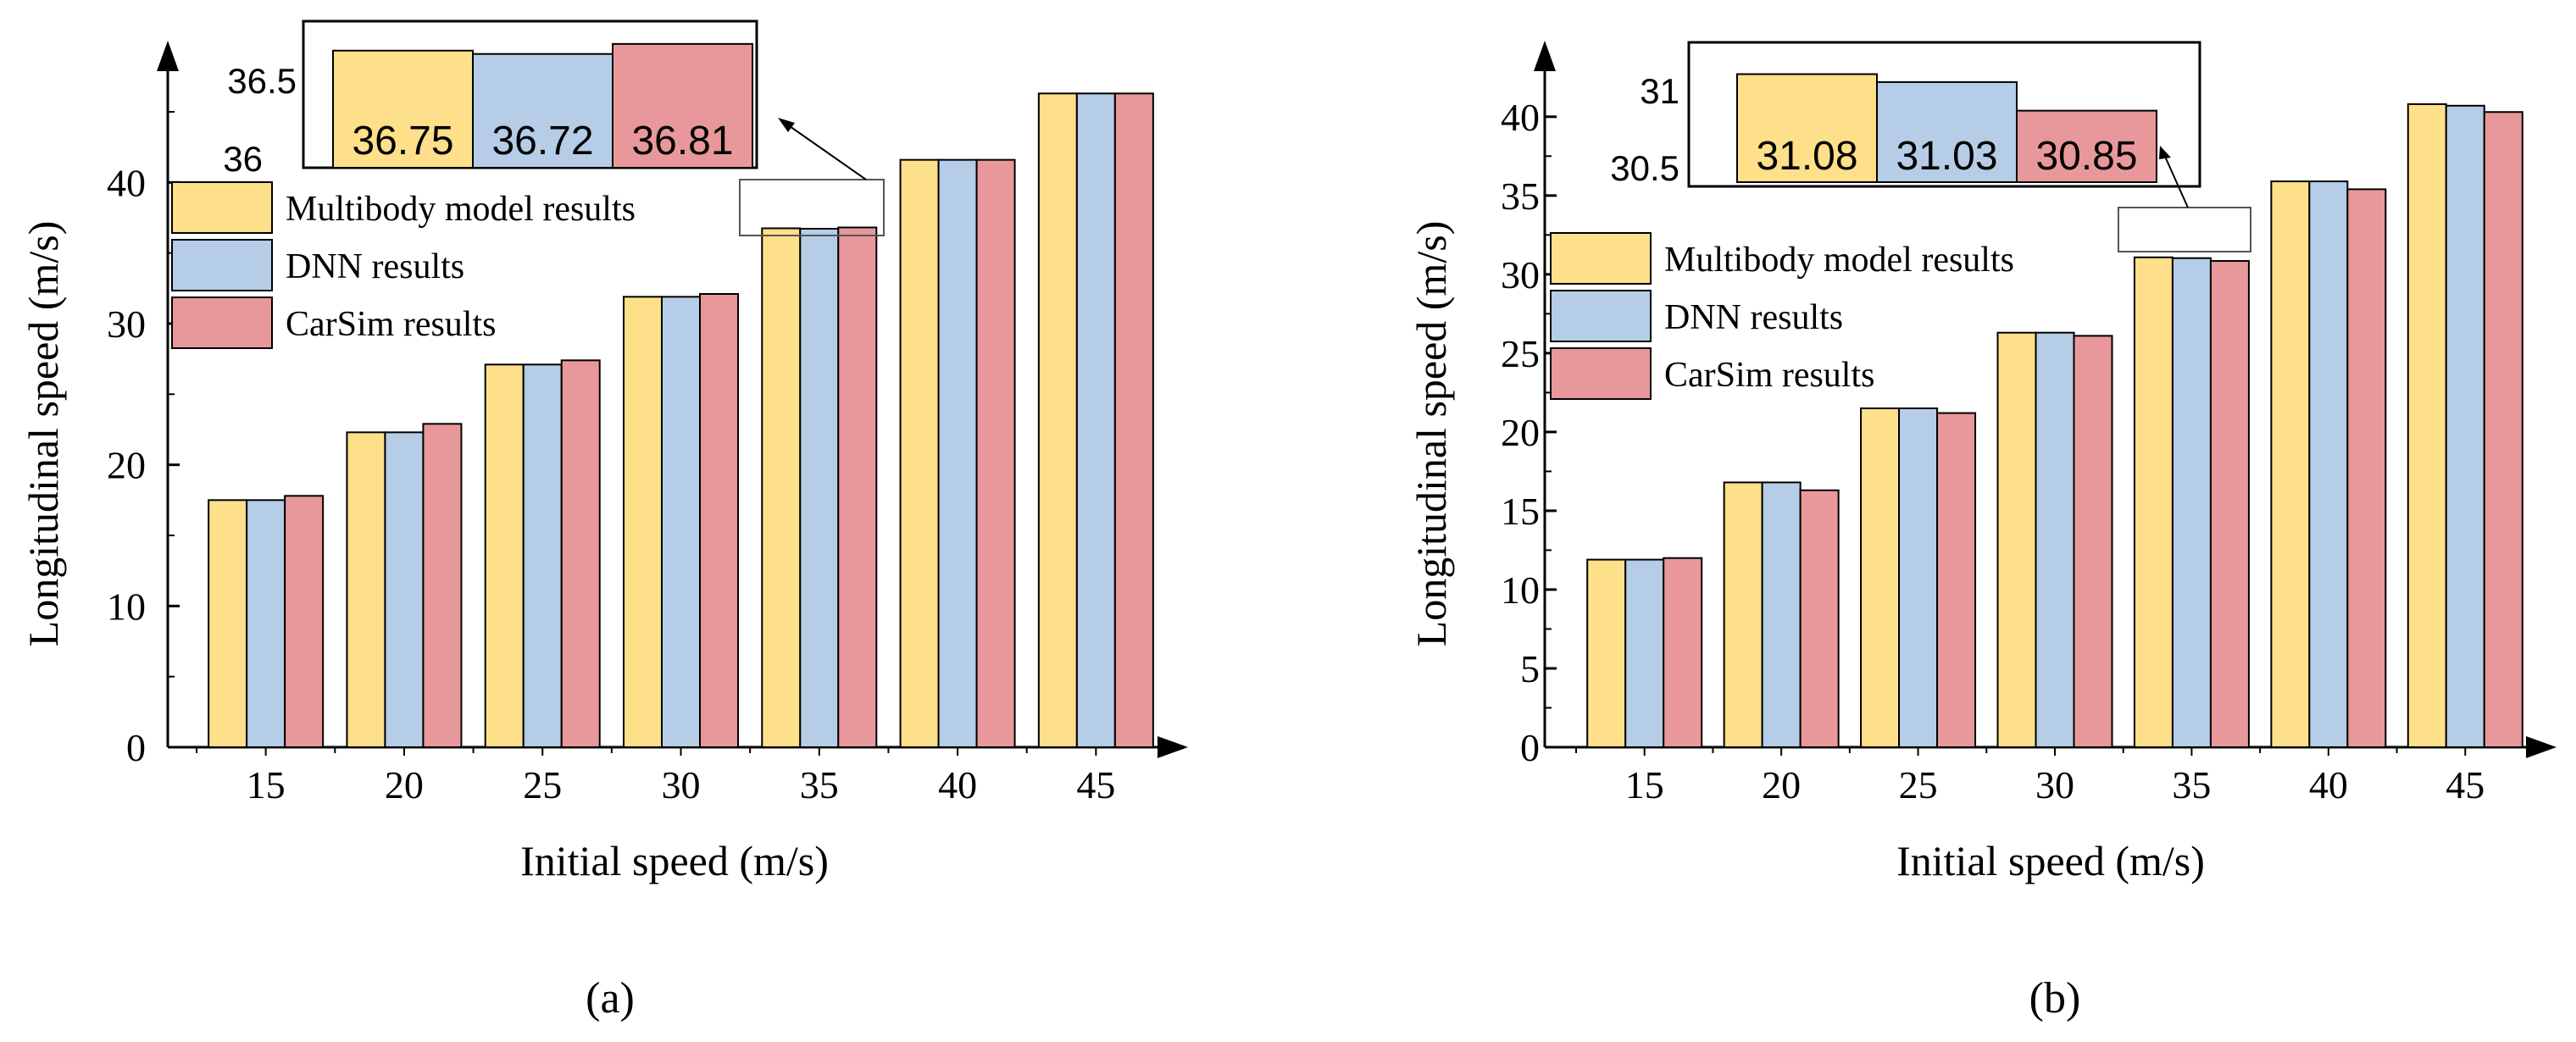 Image resolution: width=2576 pixels, height=1042 pixels. I want to click on panel-caption-a: (a), so click(610, 998).